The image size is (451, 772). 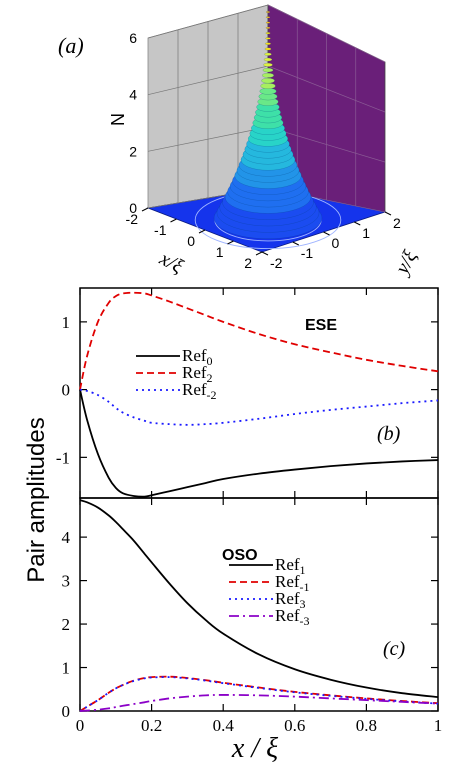 I want to click on y-tick-label: 3, so click(x=66, y=581).